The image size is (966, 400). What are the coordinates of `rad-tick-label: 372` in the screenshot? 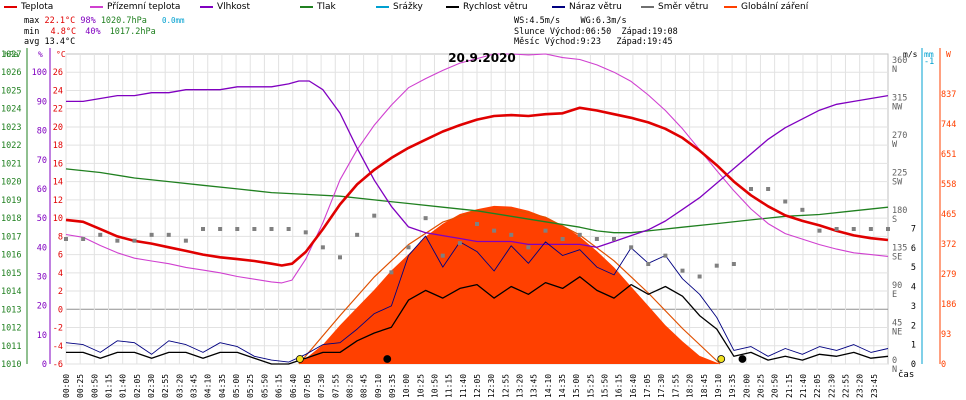 It's located at (948, 245).